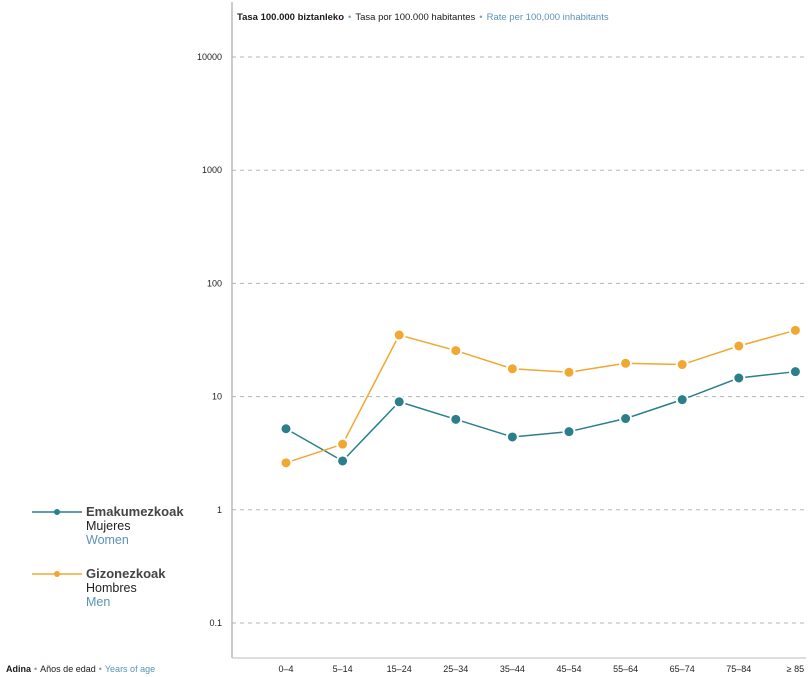  Describe the element at coordinates (540, 416) in the screenshot. I see `series-line-women` at that location.